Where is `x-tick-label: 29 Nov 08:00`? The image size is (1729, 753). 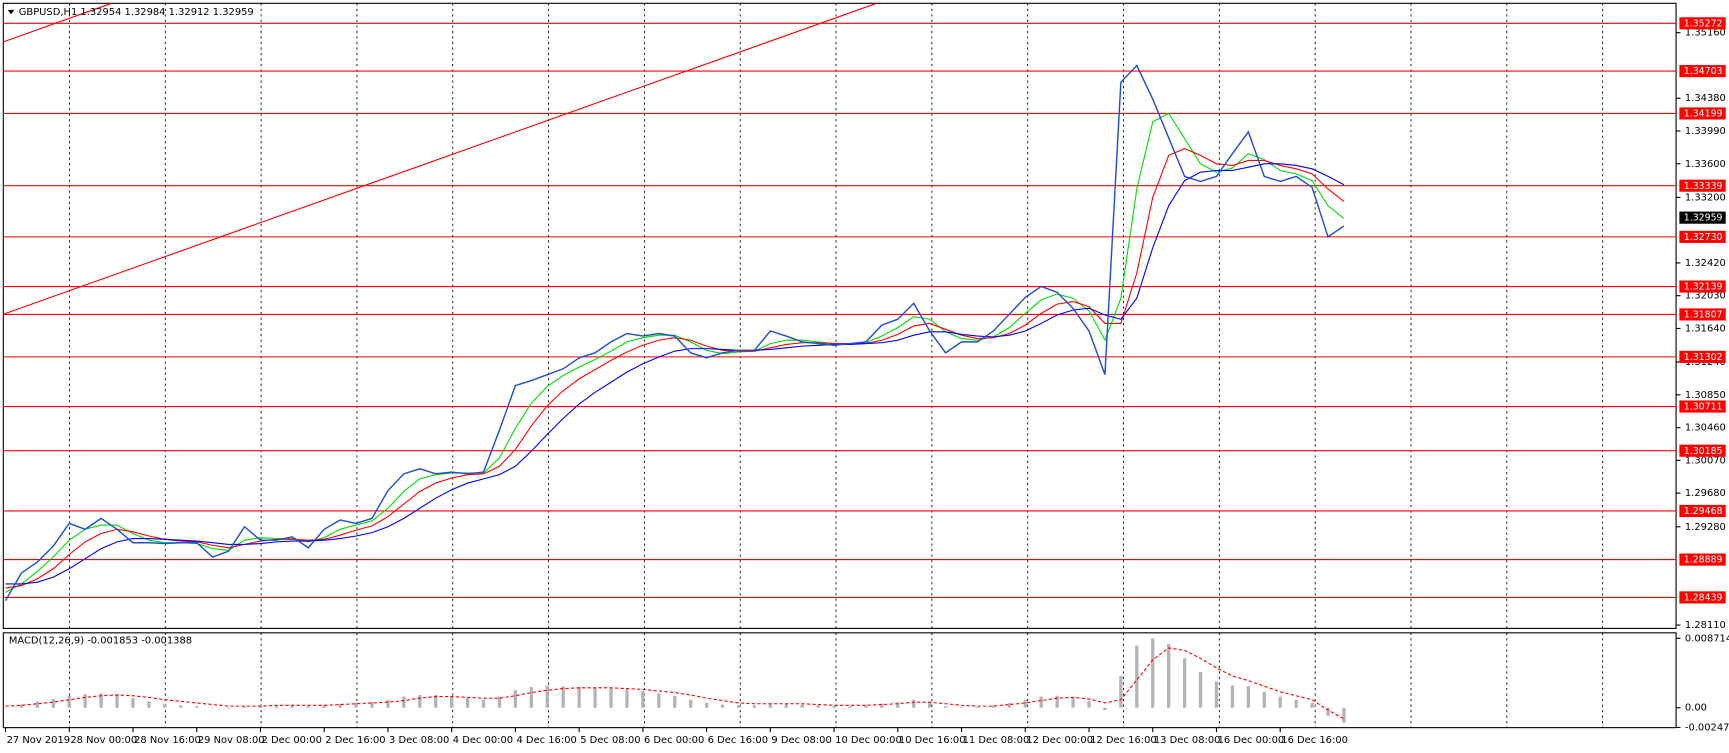 x-tick-label: 29 Nov 08:00 is located at coordinates (231, 740).